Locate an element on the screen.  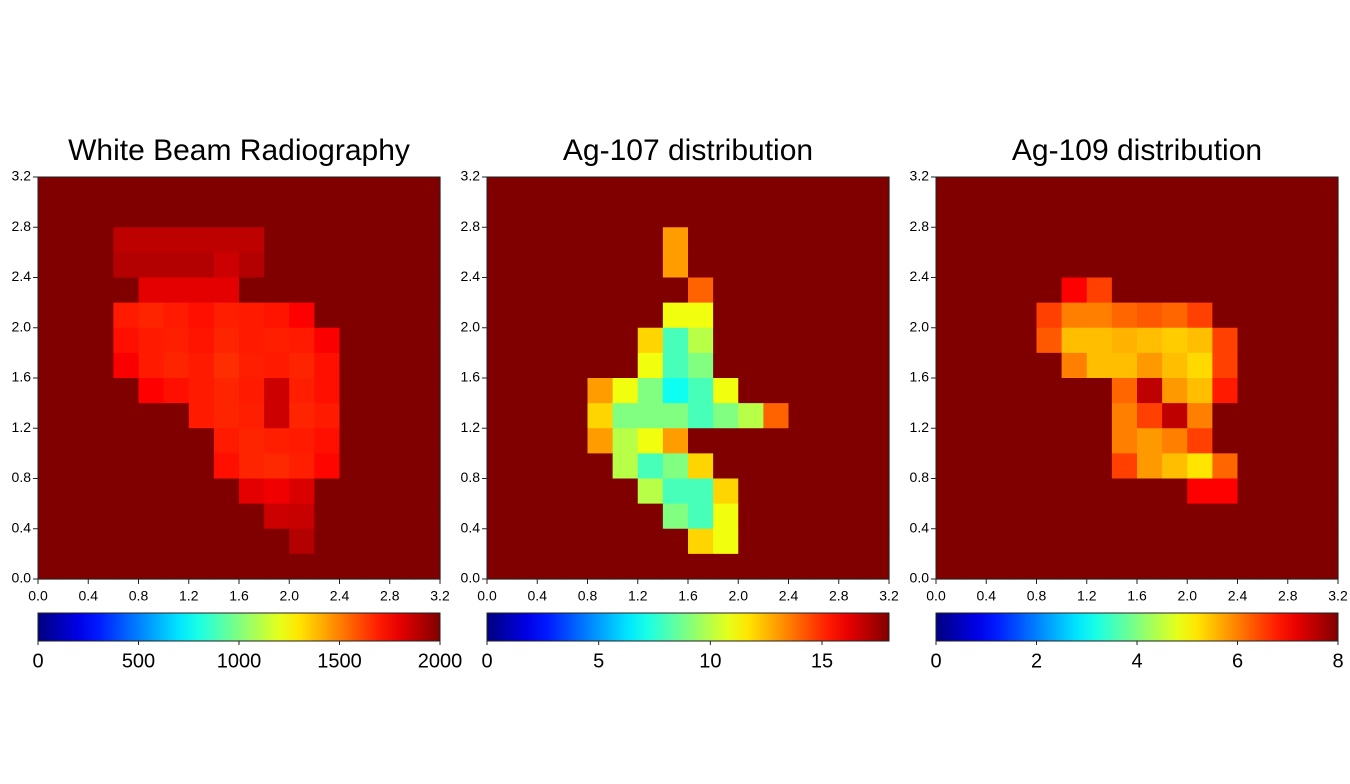
y-tick-label: 2.0 is located at coordinates (471, 326).